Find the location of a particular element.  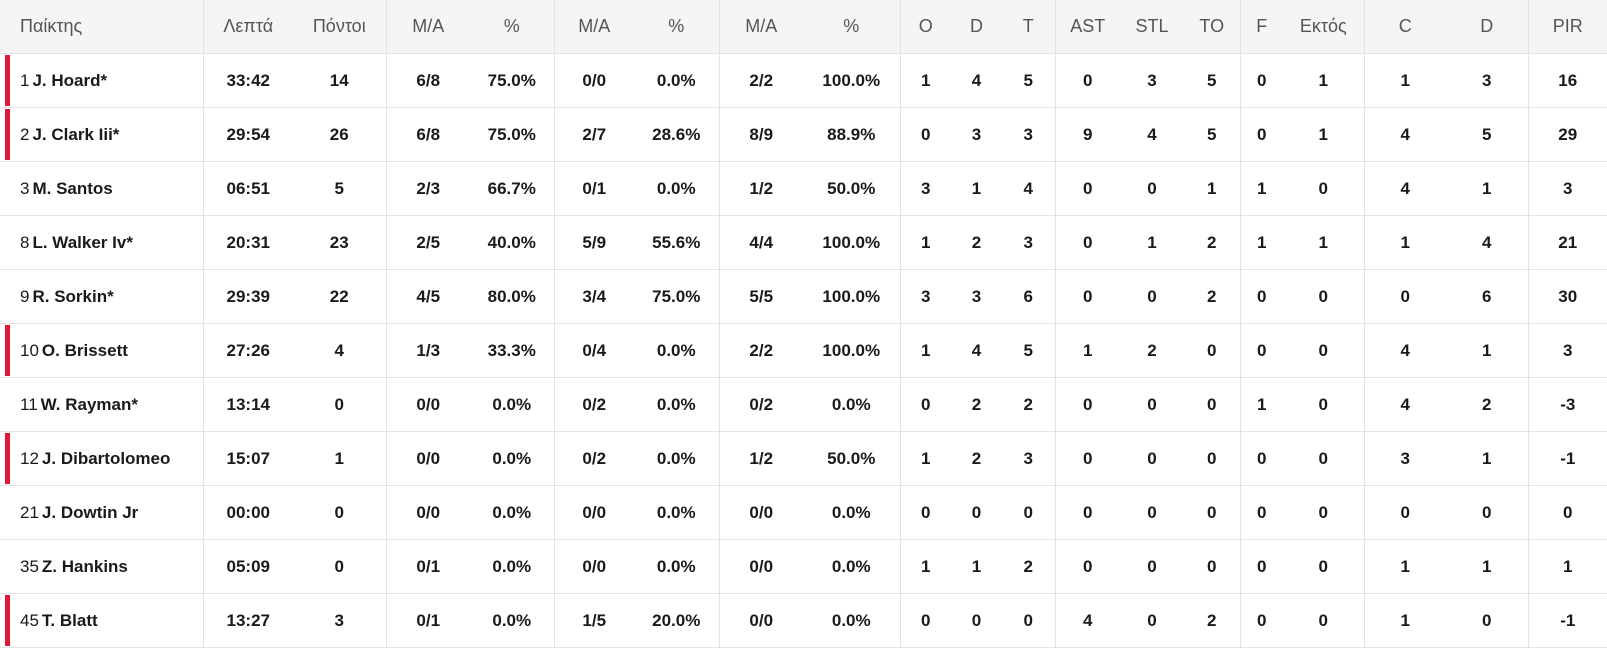

header-blocks: C is located at coordinates (1405, 27).